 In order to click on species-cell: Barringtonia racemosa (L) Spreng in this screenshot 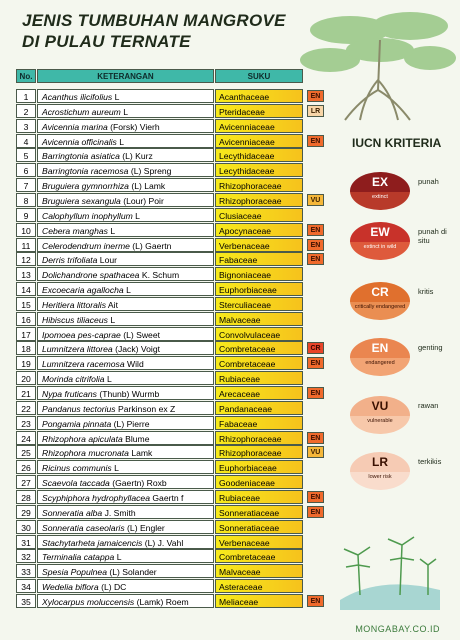, I will do `click(125, 170)`.